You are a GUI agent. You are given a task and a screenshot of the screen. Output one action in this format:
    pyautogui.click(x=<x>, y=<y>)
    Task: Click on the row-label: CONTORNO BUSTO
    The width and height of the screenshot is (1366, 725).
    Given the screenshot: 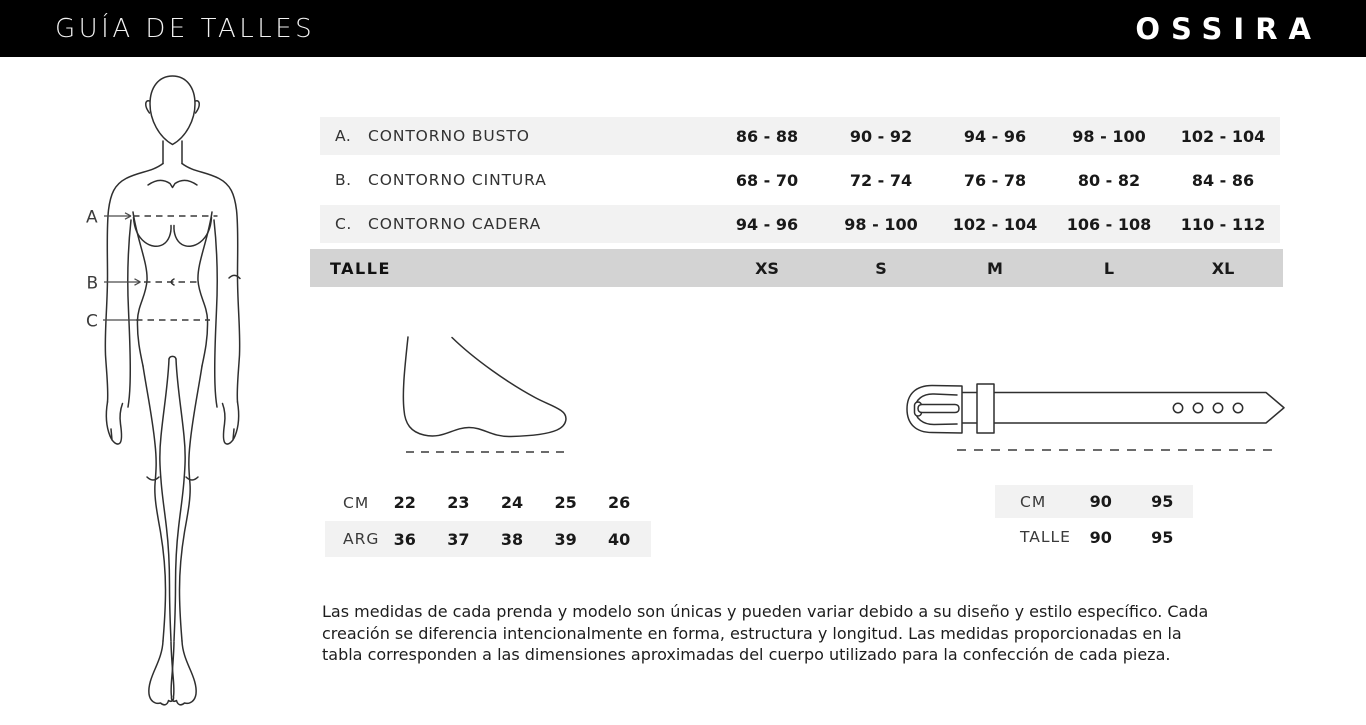 What is the action you would take?
    pyautogui.click(x=449, y=136)
    